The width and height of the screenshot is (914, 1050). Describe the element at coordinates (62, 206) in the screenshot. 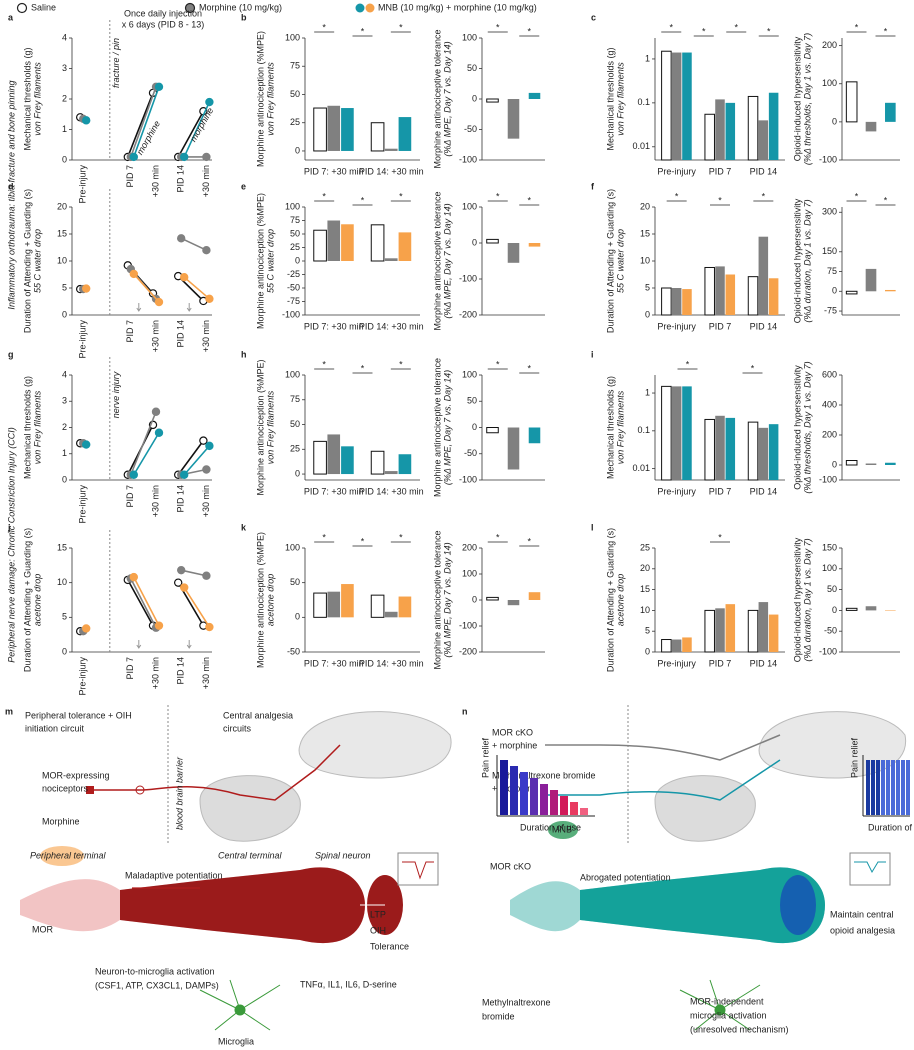

I see `y-tick-label: 20` at that location.